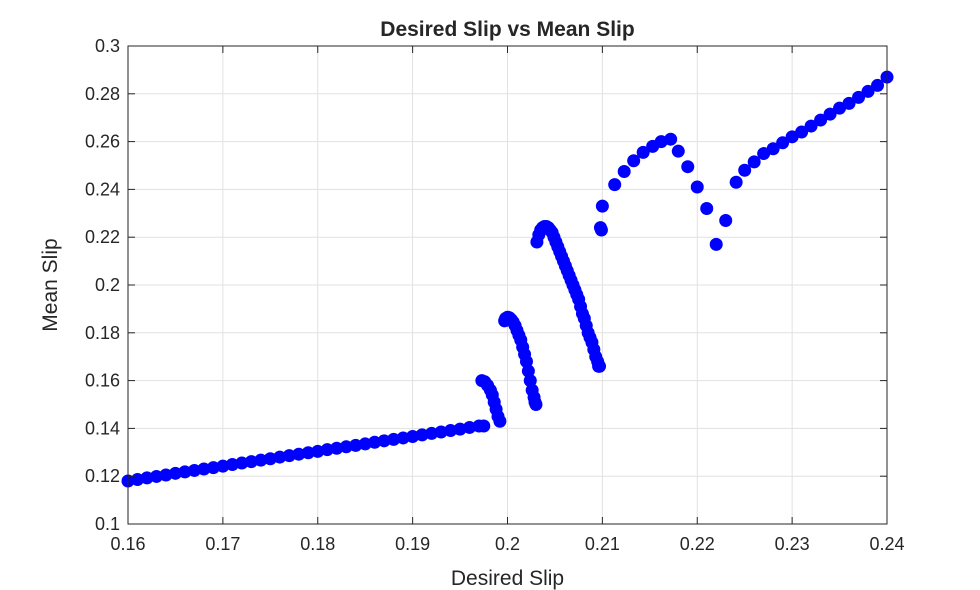  I want to click on y-tick-label: 0.12, so click(102, 476).